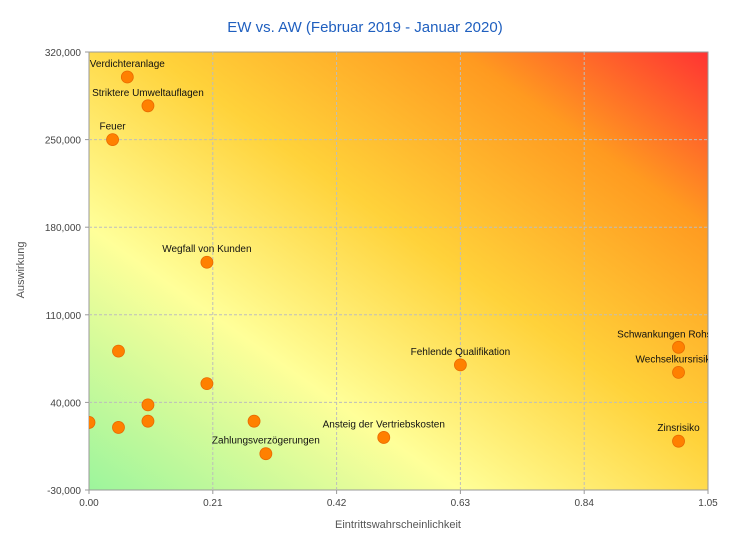 Image resolution: width=730 pixels, height=553 pixels. Describe the element at coordinates (64, 316) in the screenshot. I see `y-tick-label: 110,000` at that location.